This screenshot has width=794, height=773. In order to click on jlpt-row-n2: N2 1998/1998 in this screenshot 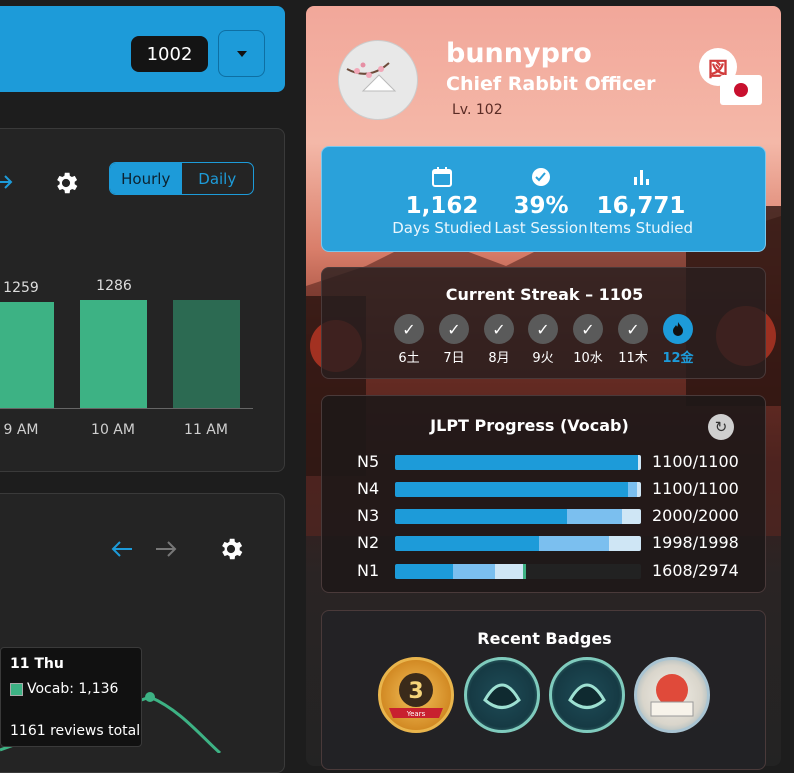, I will do `click(544, 543)`.